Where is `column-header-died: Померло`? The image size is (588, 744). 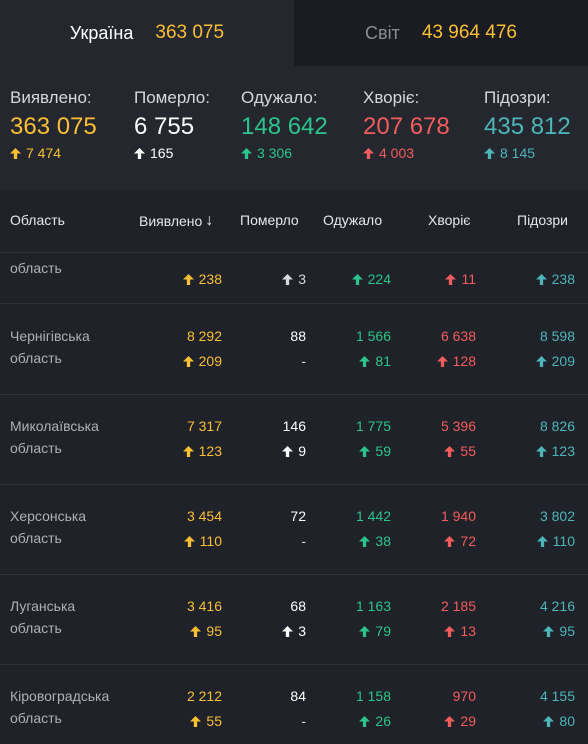 column-header-died: Померло is located at coordinates (269, 220).